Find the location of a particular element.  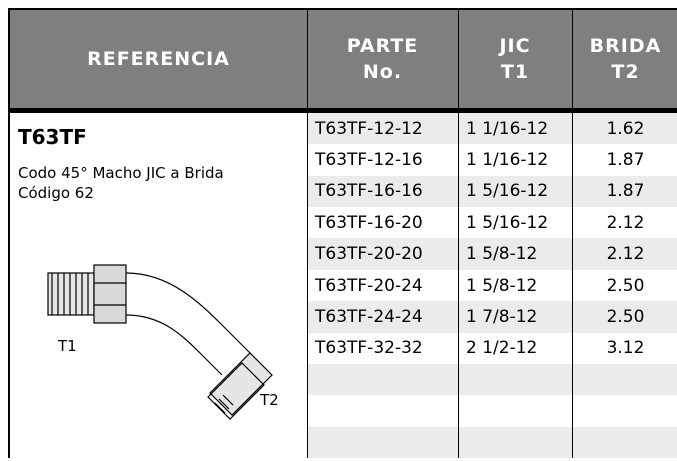

header-cell: PARTE No. is located at coordinates (382, 59).